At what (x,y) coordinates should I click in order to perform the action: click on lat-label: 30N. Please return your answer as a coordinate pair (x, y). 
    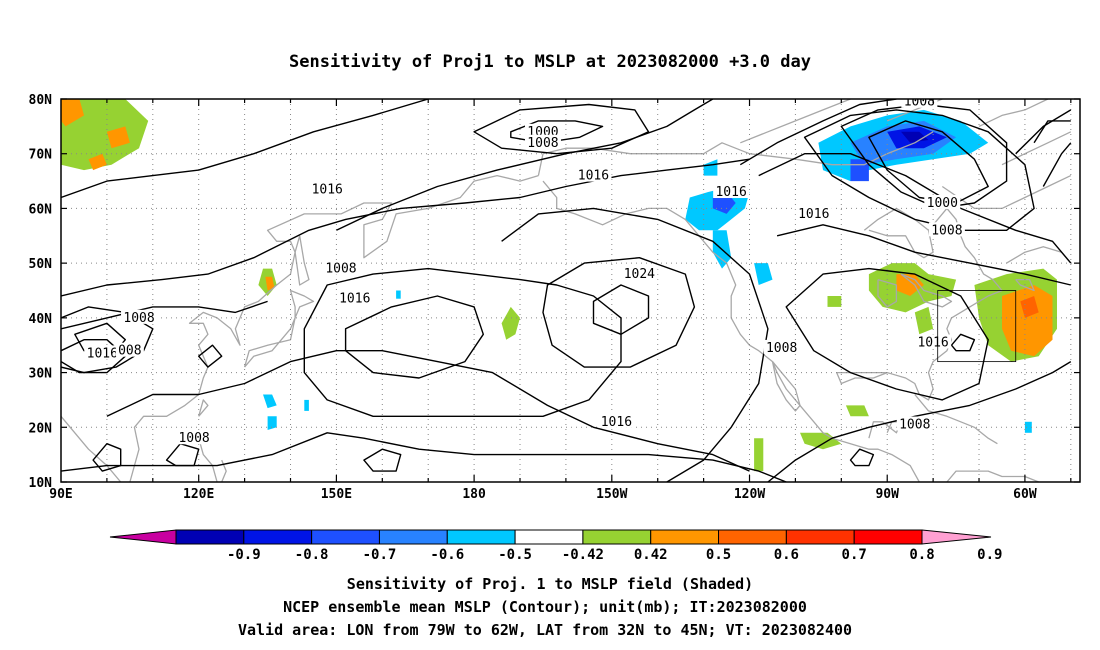
    Looking at the image, I should click on (41, 374).